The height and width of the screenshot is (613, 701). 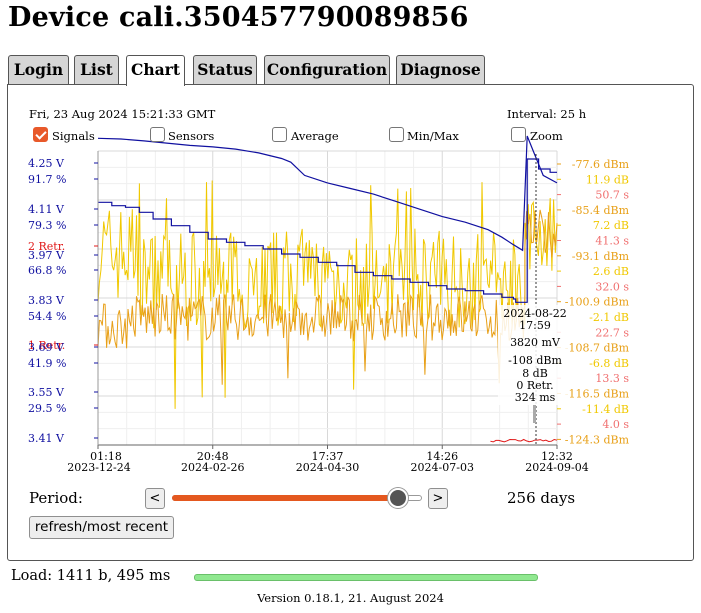 I want to click on interval-label: Interval: 25 h, so click(x=547, y=114).